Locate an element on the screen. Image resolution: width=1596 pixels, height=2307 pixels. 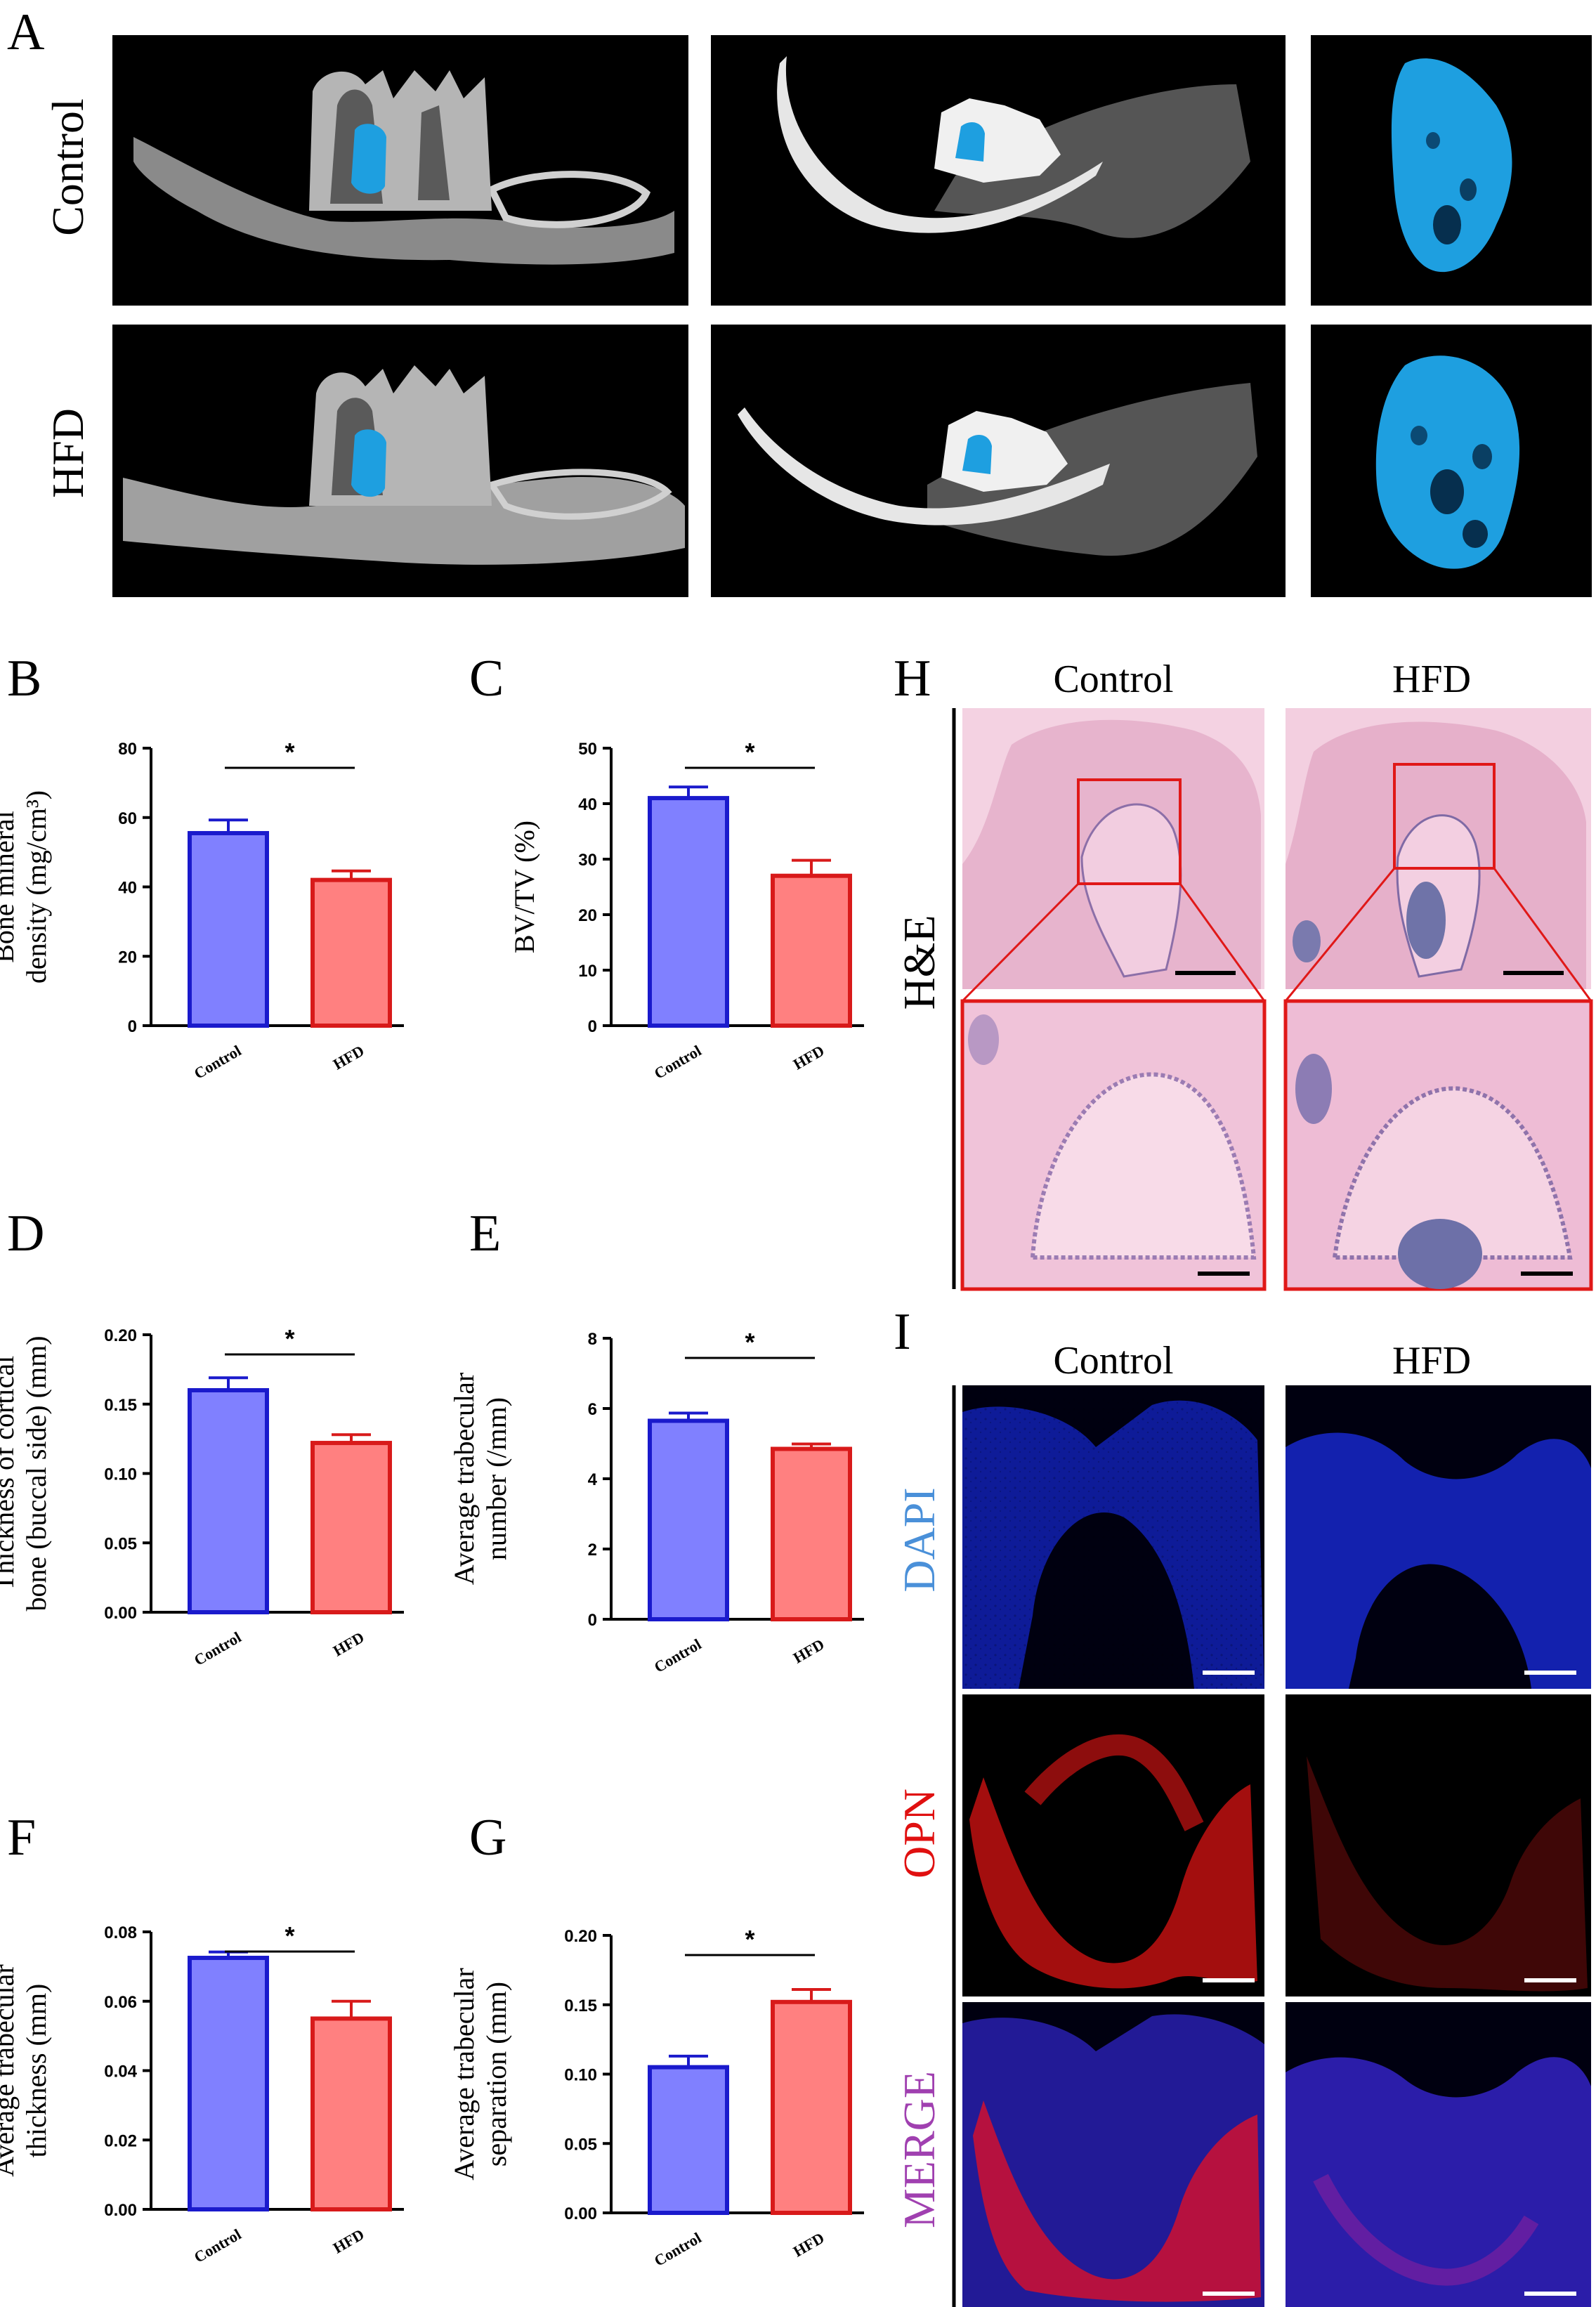
he-zoom-connectors is located at coordinates (1276, 935).